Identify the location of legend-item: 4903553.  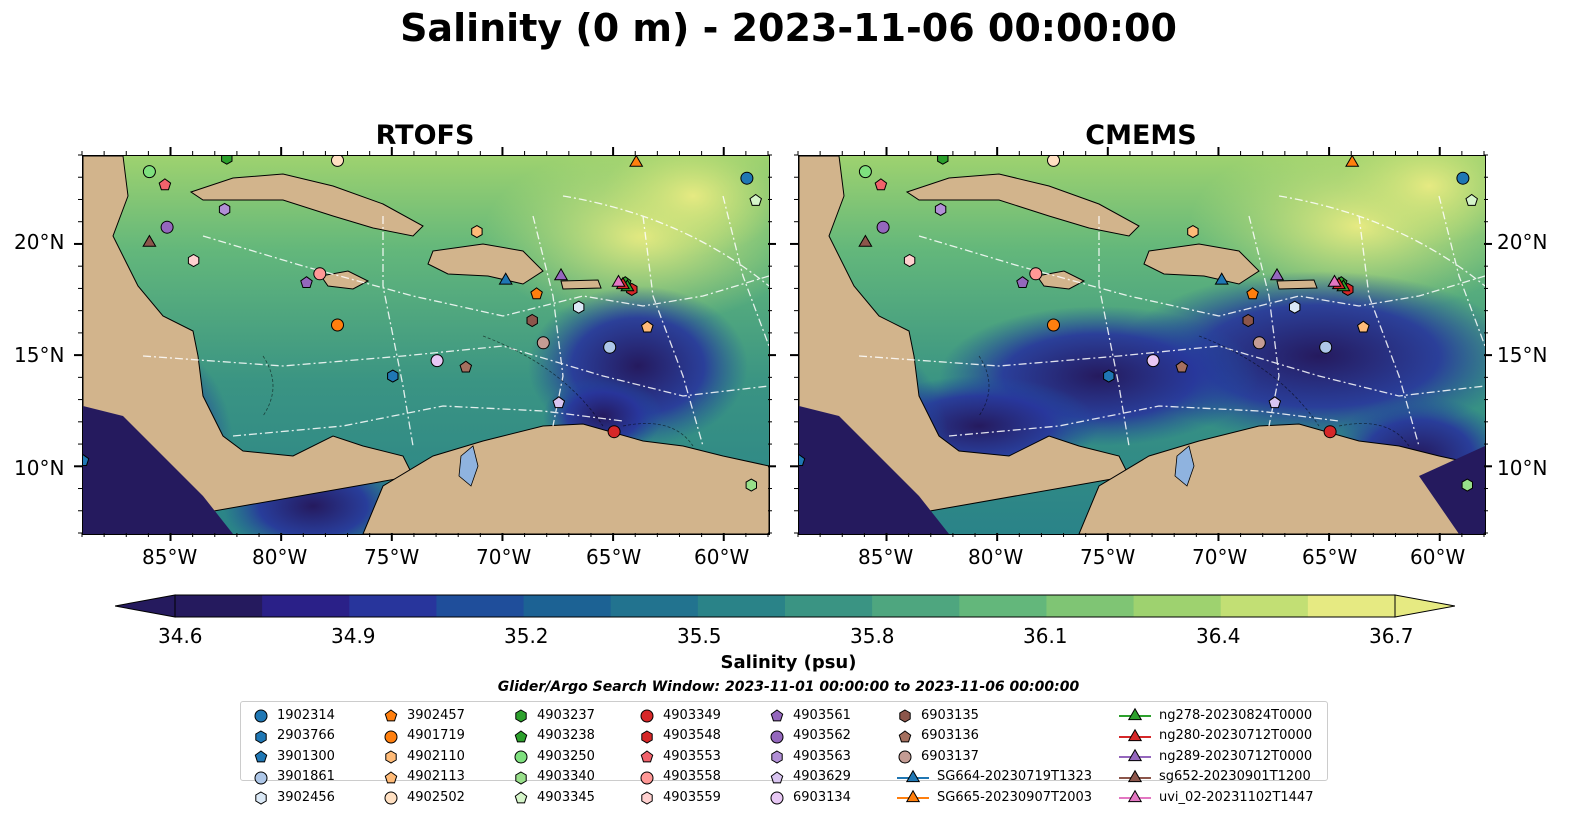
(680, 756).